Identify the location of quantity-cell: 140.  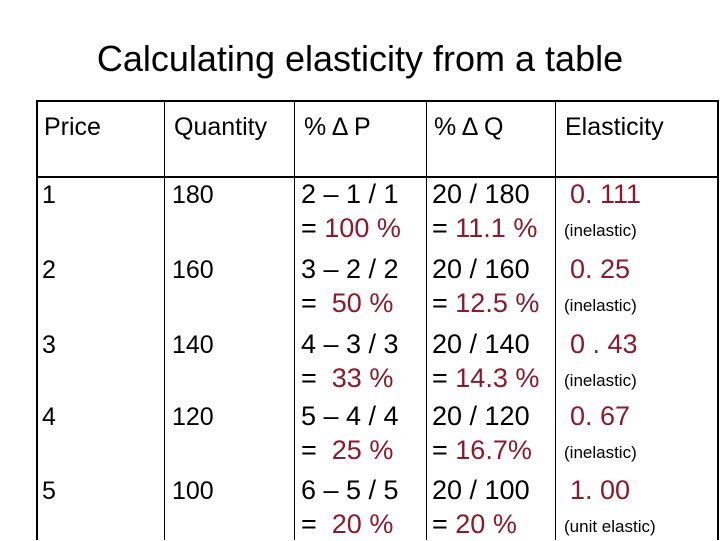
(193, 345).